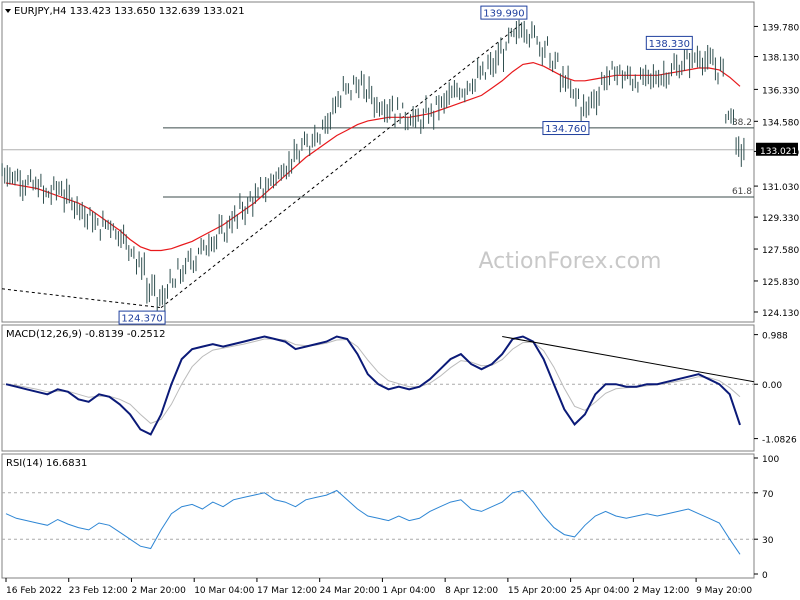 The image size is (800, 600). What do you see at coordinates (780, 188) in the screenshot?
I see `price-axis-label: 131.030` at bounding box center [780, 188].